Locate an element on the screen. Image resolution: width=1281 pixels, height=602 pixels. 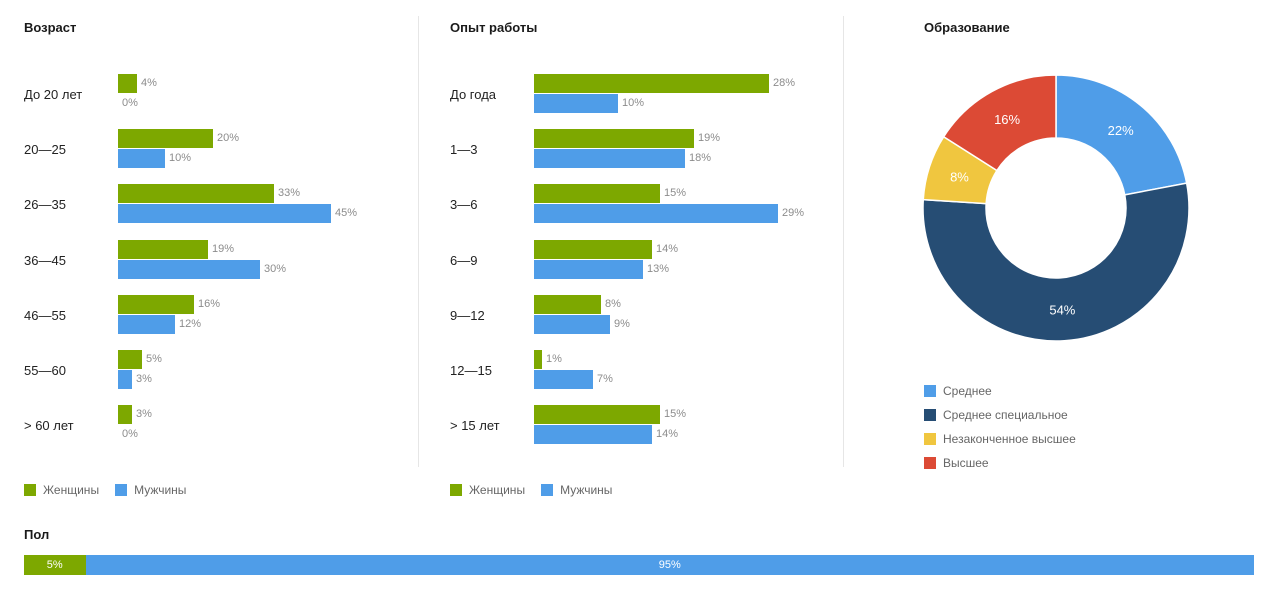
education-donut-chart: 22% 54% 8% 16% is located at coordinates (1056, 208).